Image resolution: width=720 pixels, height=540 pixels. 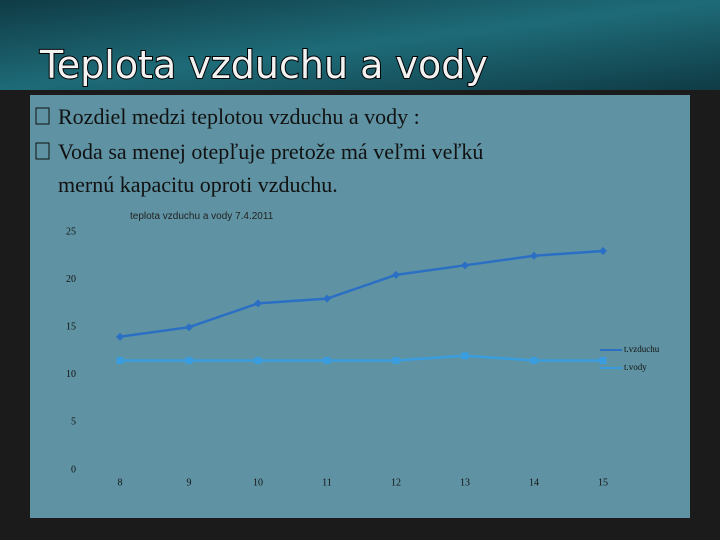 What do you see at coordinates (73, 422) in the screenshot?
I see `y-tick-label: 5` at bounding box center [73, 422].